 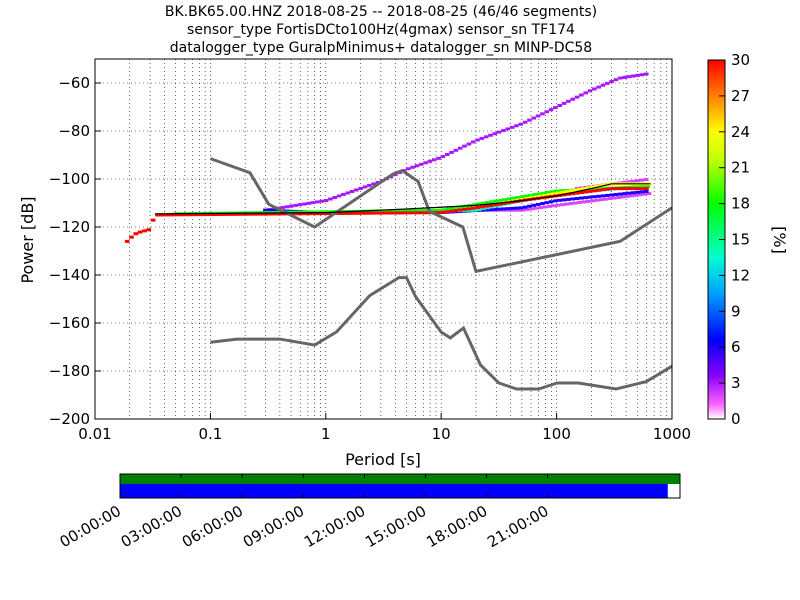 I want to click on colorbar-label: [%], so click(x=779, y=240).